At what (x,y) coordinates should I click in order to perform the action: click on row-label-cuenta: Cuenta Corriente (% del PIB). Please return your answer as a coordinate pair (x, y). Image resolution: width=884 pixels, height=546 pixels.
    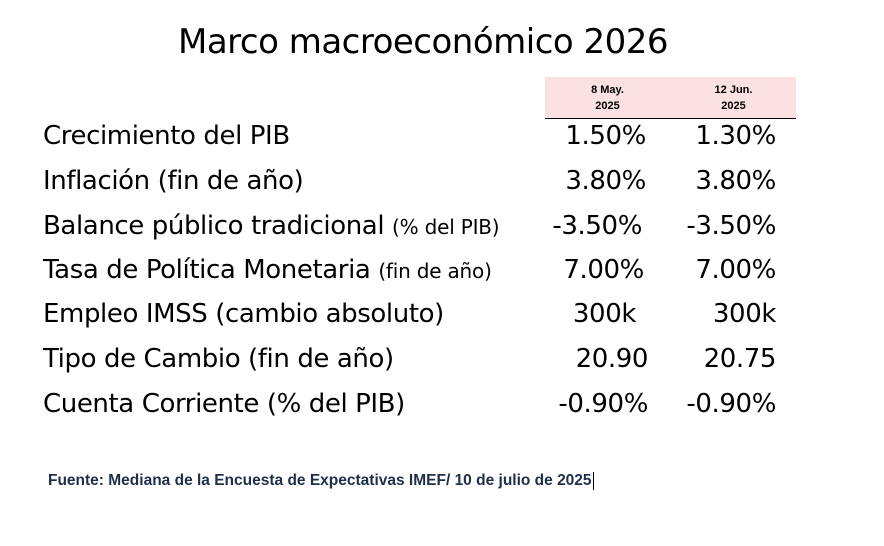
    Looking at the image, I should click on (224, 404).